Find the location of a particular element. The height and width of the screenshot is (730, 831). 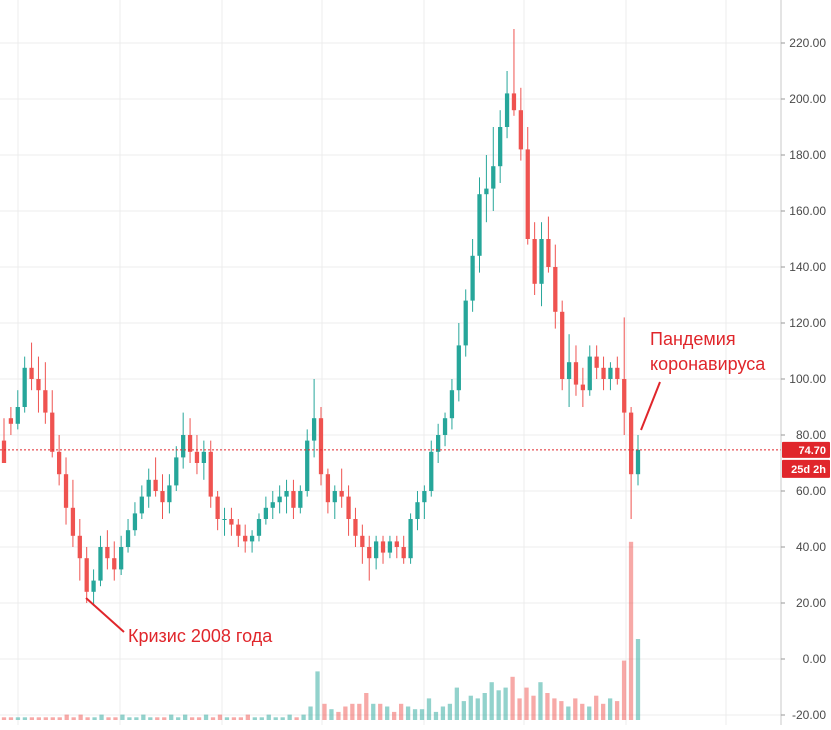

y-tick-label: 100.00 is located at coordinates (807, 379).